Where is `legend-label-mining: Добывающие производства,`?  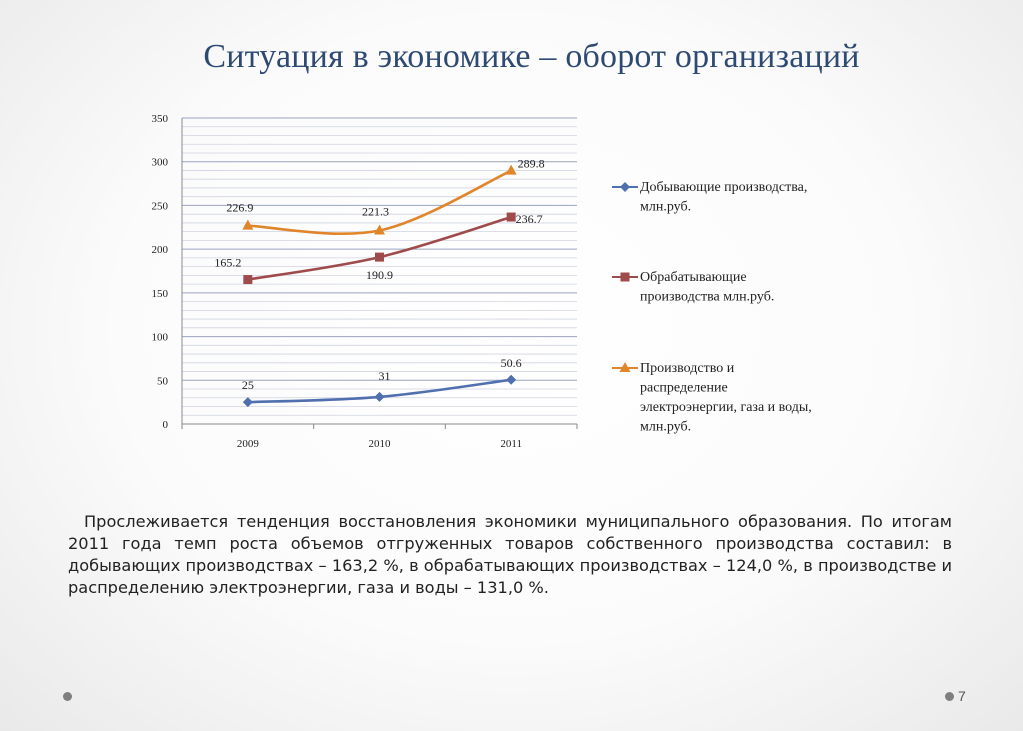
legend-label-mining: Добывающие производства, is located at coordinates (723, 187).